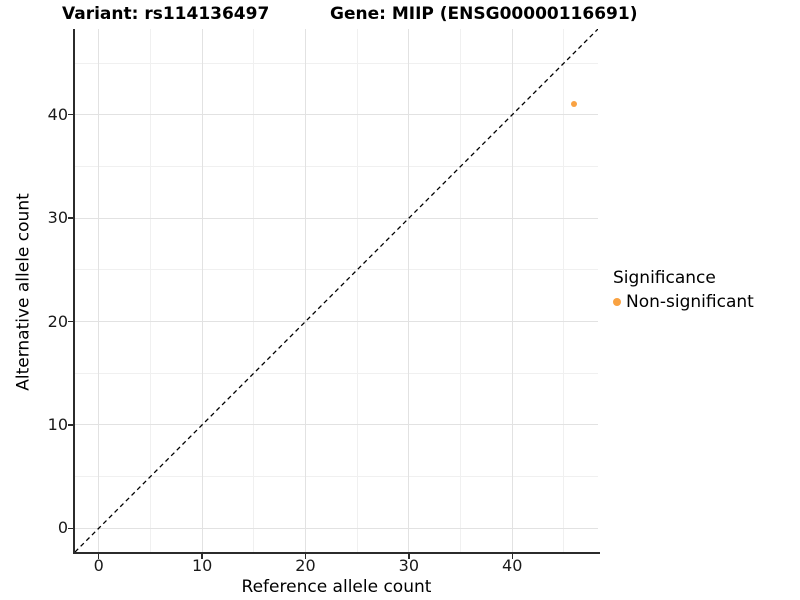 The height and width of the screenshot is (600, 800). Describe the element at coordinates (617, 302) in the screenshot. I see `legend-key-dot-icon` at that location.